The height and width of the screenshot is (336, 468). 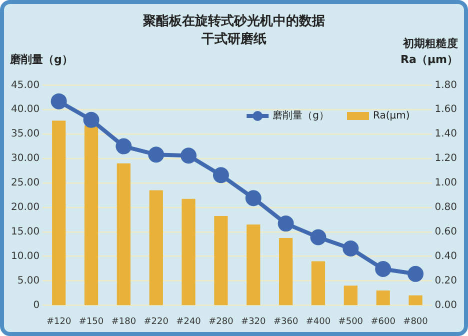 I want to click on chart-subtitle: 干式研磨纸, so click(x=233, y=38).